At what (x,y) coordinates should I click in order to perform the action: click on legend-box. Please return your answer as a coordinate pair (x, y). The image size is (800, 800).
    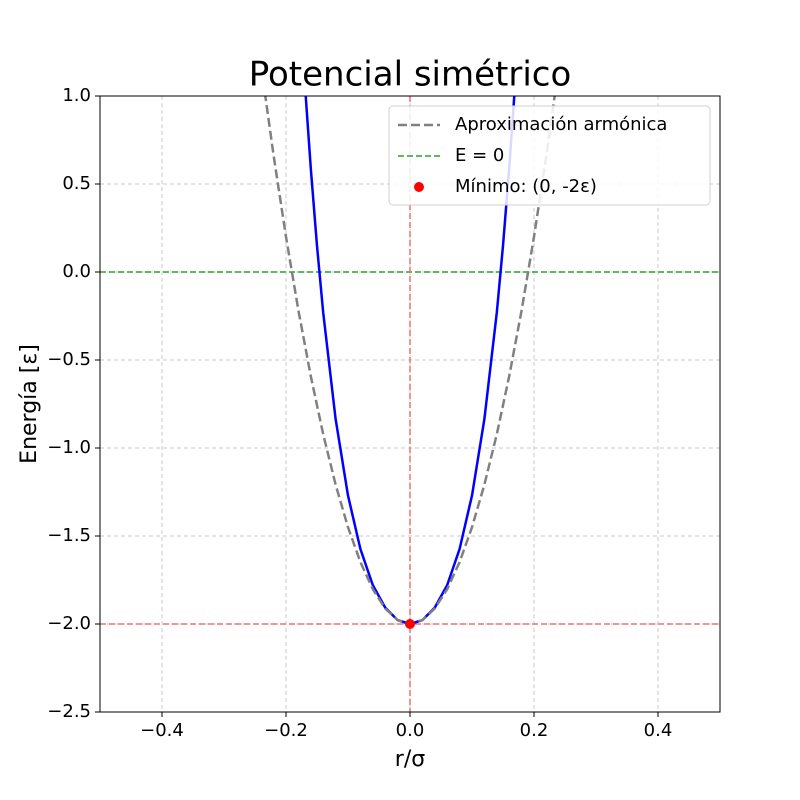
    Looking at the image, I should click on (549, 155).